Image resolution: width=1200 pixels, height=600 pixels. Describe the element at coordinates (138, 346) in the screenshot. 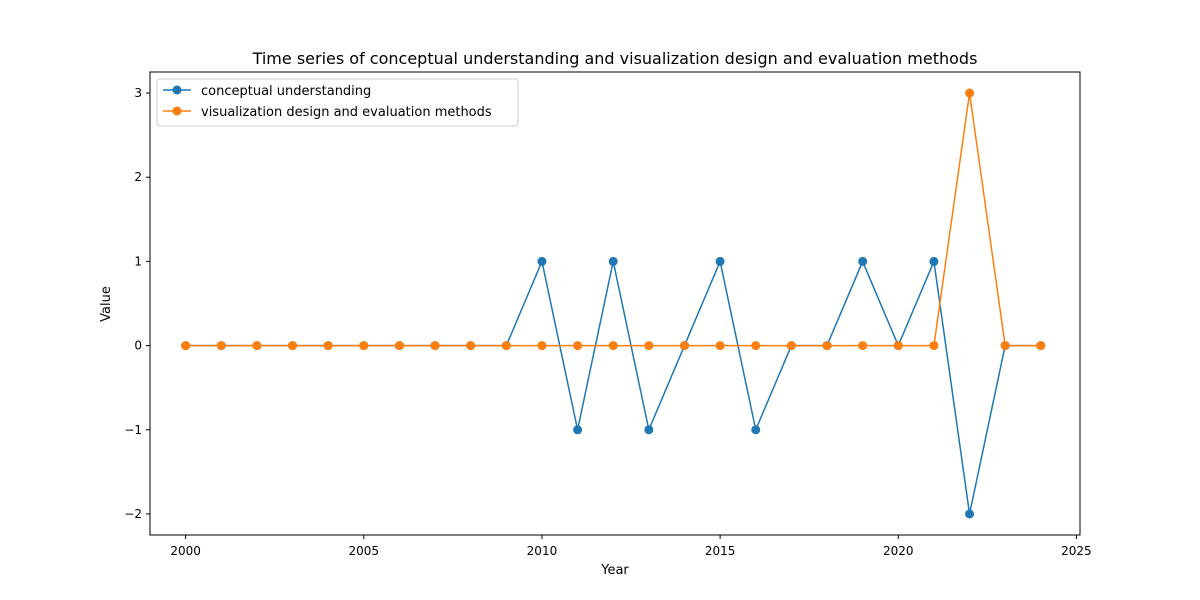

I see `y-tick-label: 0` at that location.